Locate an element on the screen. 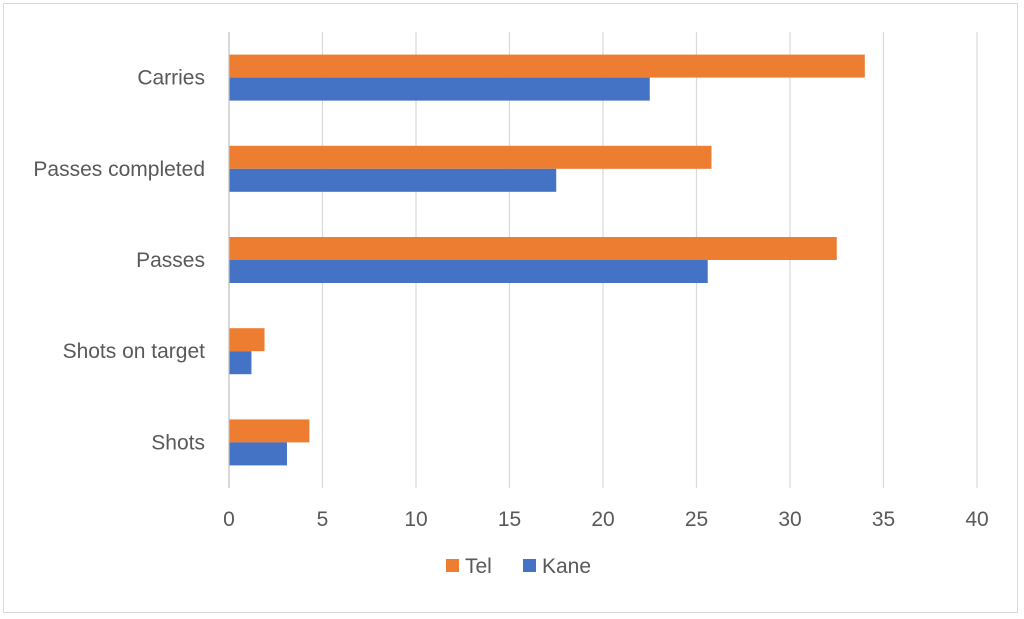 The height and width of the screenshot is (619, 1024). legend-swatch-tel is located at coordinates (452, 565).